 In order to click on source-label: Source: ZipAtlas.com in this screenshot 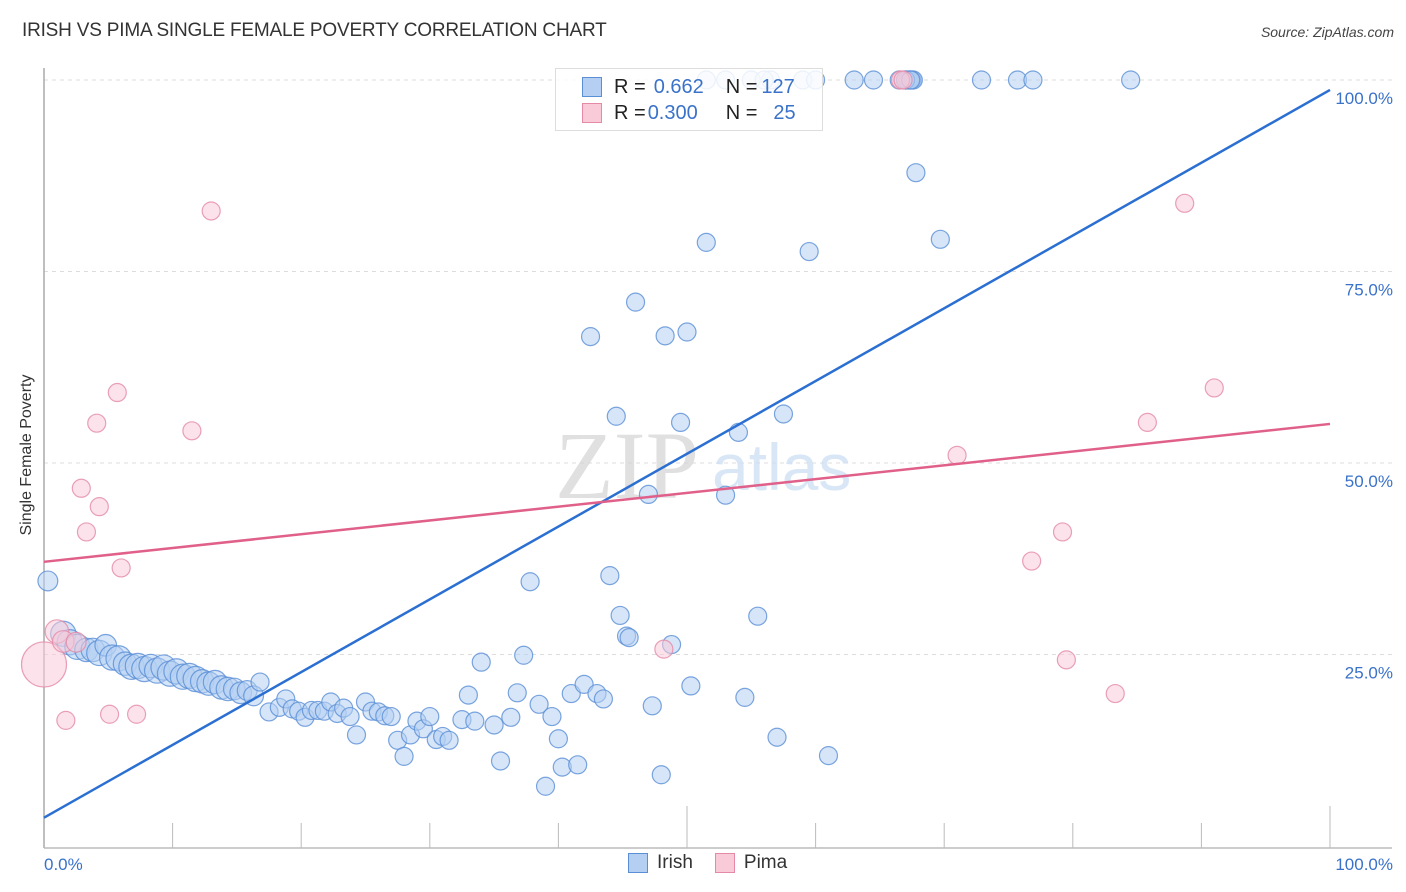, I will do `click(1327, 32)`.